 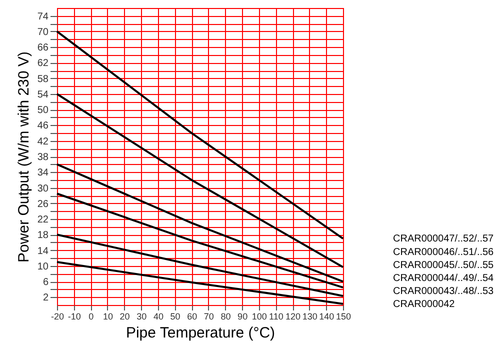 I want to click on y-tick-label: 34, so click(x=43, y=173).